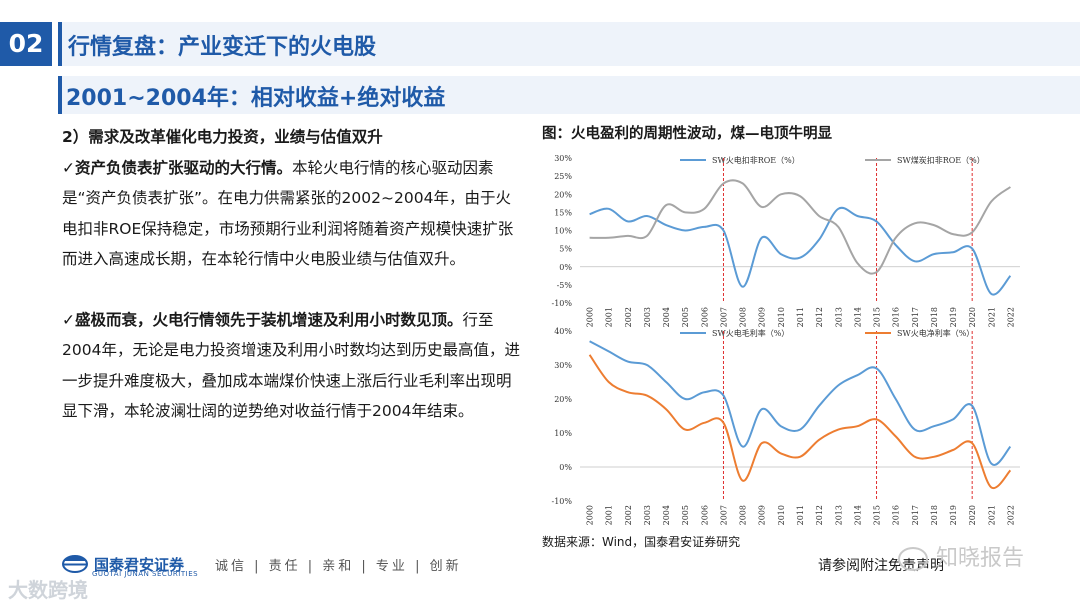 The height and width of the screenshot is (608, 1080). What do you see at coordinates (262, 319) in the screenshot?
I see `paragraph-2-lead: ✓盛极而衰，火电行情领先于装机增速及利用小时数见顶。` at bounding box center [262, 319].